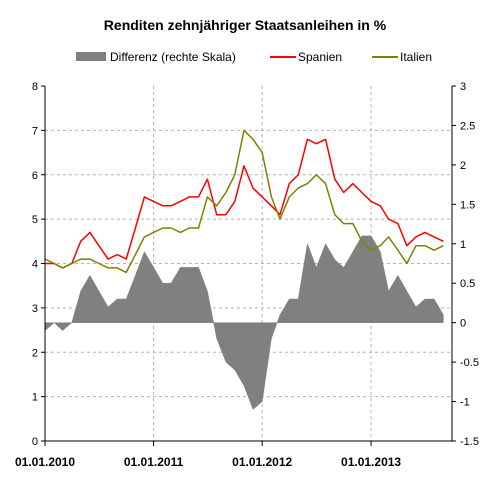  I want to click on legend-label: Differenz (rechte Skala), so click(173, 57).